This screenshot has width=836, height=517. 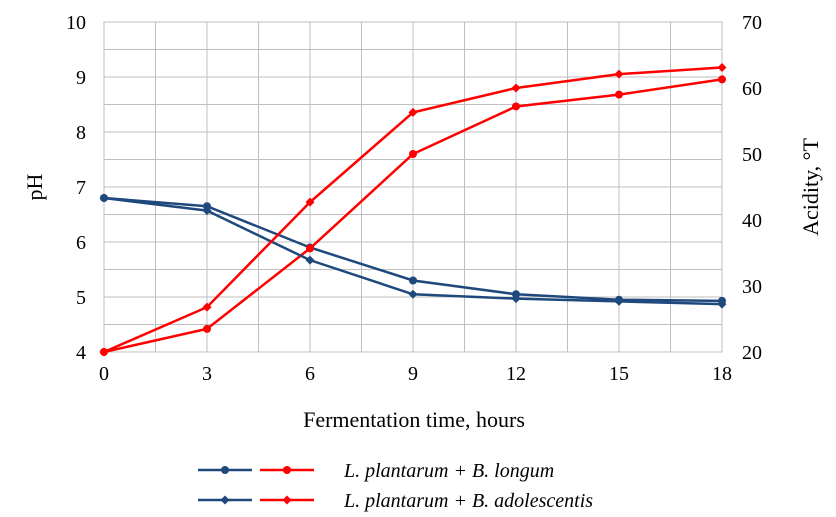 I want to click on y-left-tick-label: 5, so click(x=81, y=298).